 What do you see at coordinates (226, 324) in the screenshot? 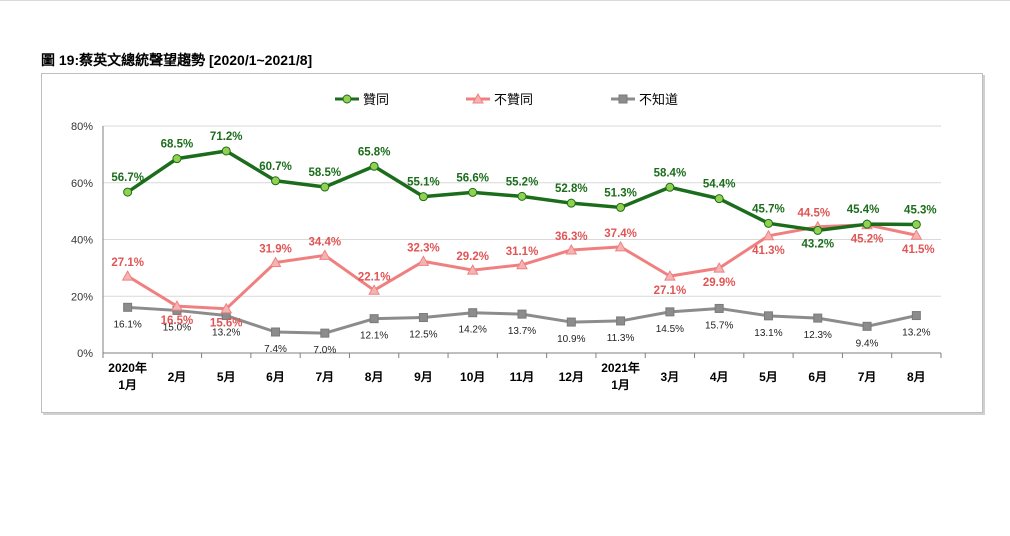
I see `data-label-disapprove: 15.6%` at bounding box center [226, 324].